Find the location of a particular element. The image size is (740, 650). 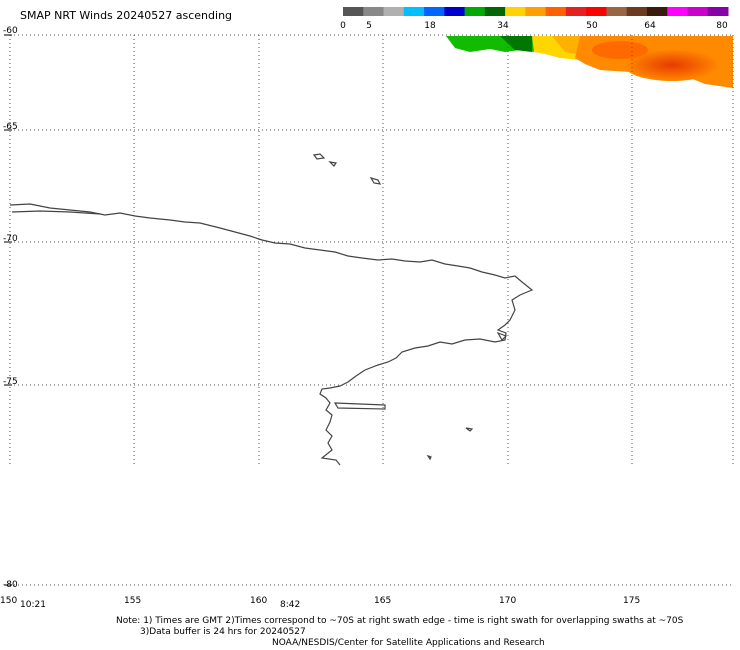

colorbar-tick-64: 64 is located at coordinates (650, 26).